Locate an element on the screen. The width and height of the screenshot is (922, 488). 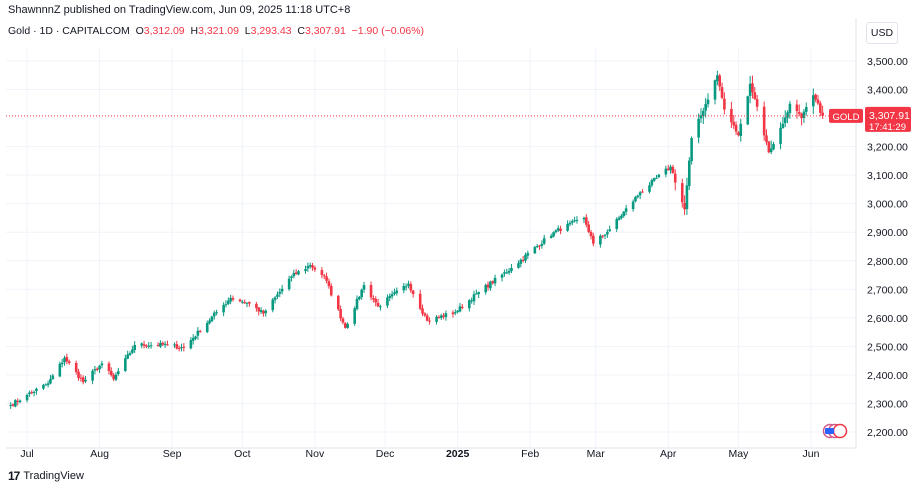
change-value: −1.90 (−0.06%) is located at coordinates (388, 31).